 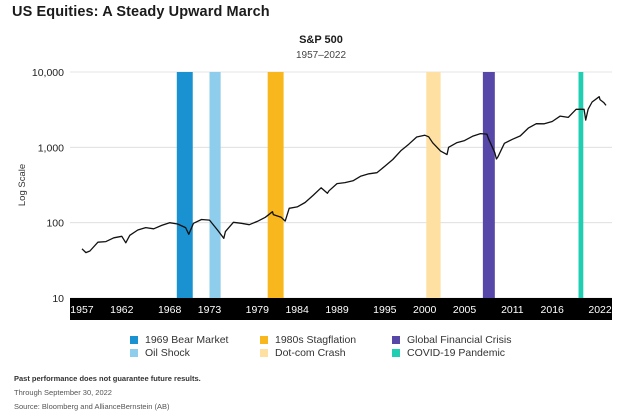 I want to click on x-axis-bar, so click(x=341, y=309).